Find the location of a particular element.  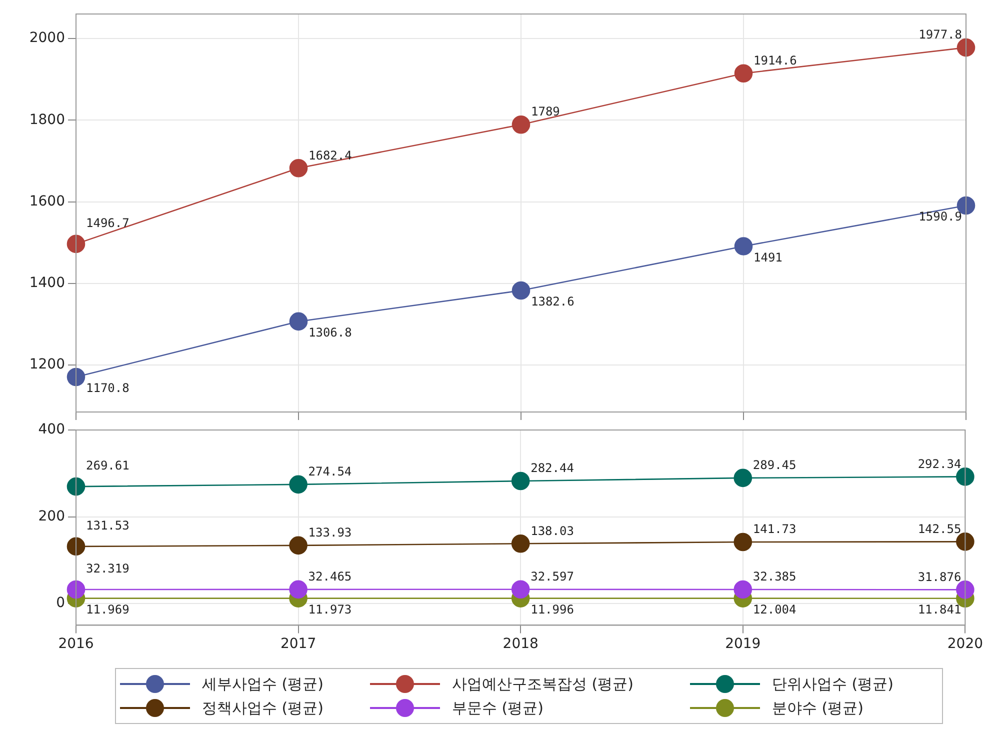

data-label: 292.34 is located at coordinates (940, 463).